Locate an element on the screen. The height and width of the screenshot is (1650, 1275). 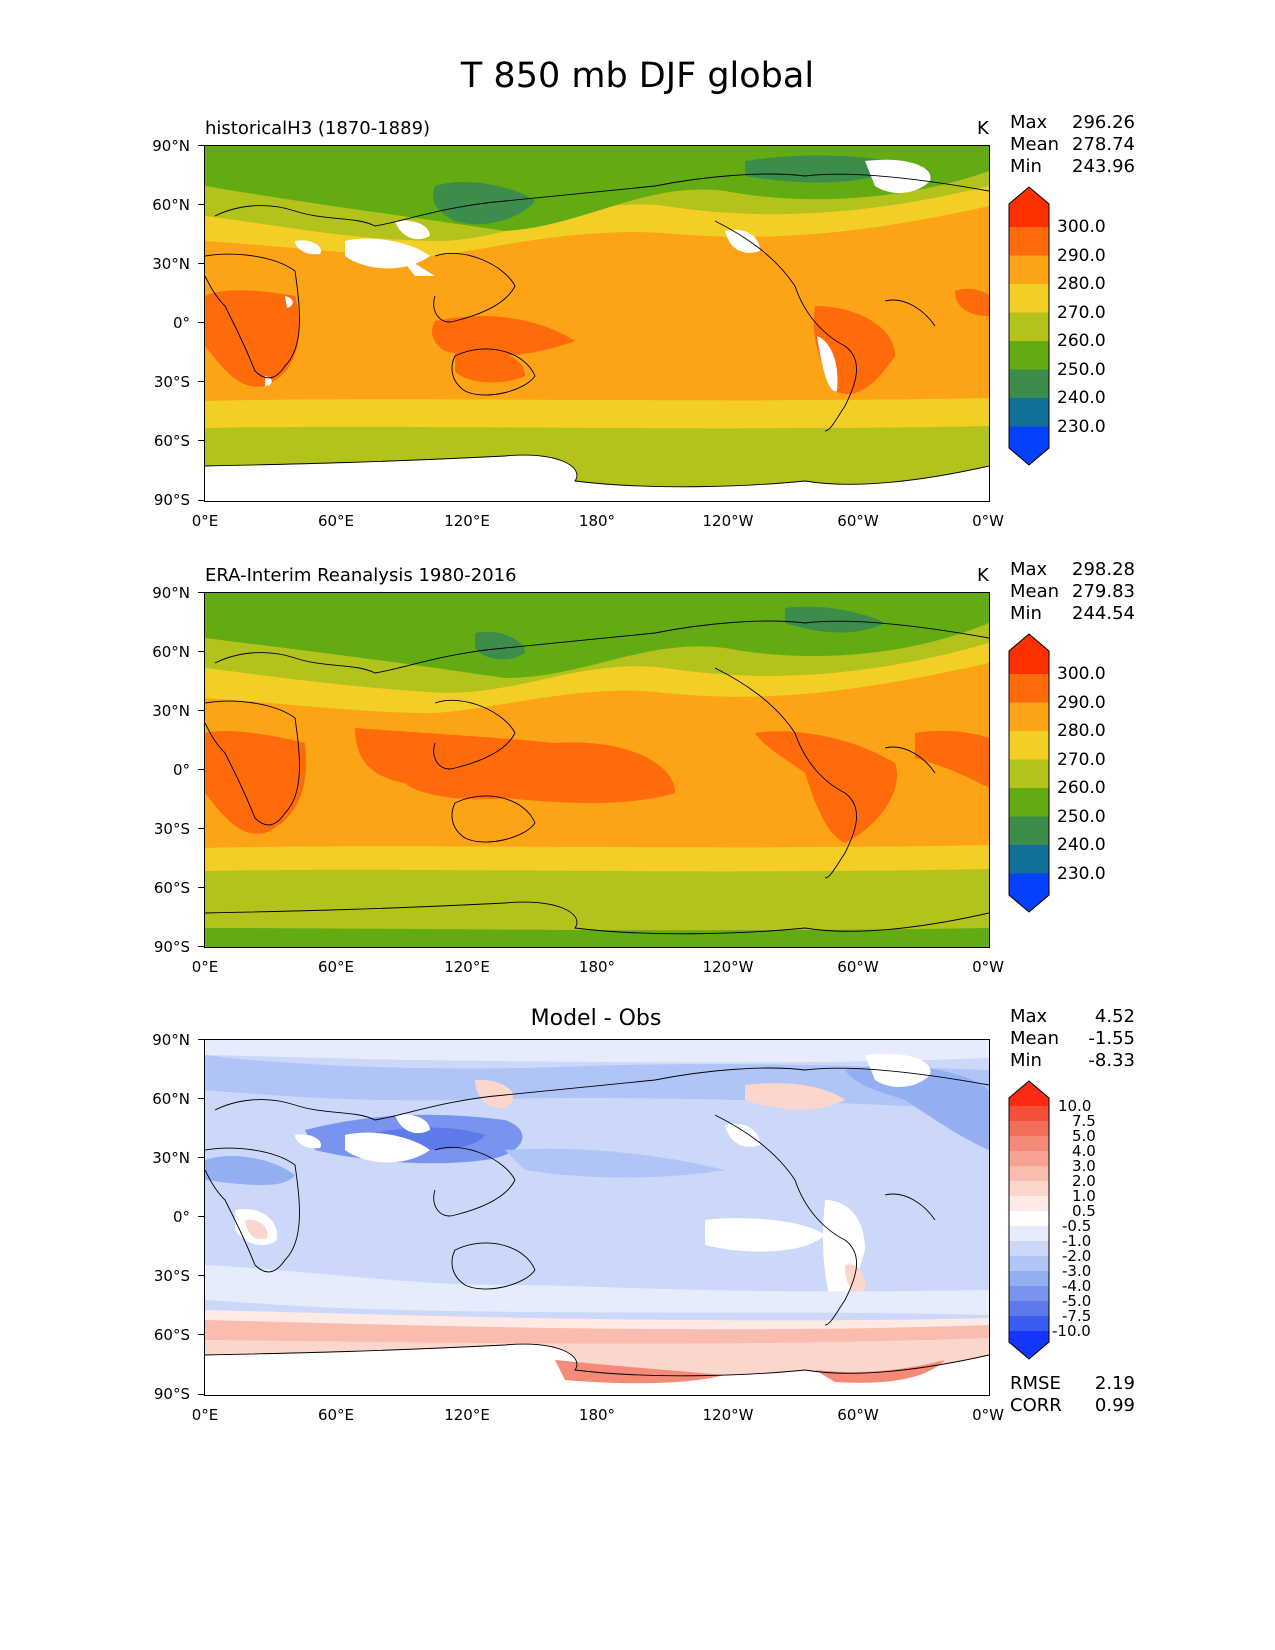
panel-3-cb-label: 10.0 is located at coordinates (1075, 1106).